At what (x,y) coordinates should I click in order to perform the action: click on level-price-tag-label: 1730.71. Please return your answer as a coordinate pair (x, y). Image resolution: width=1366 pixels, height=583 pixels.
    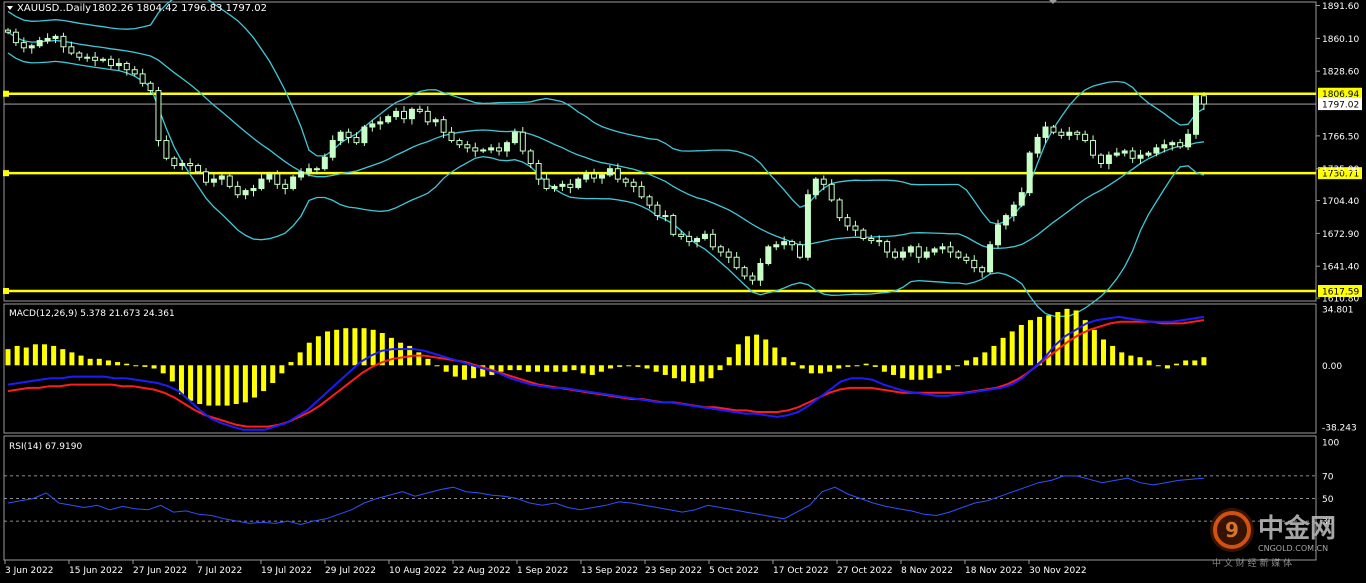
    Looking at the image, I should click on (1340, 175).